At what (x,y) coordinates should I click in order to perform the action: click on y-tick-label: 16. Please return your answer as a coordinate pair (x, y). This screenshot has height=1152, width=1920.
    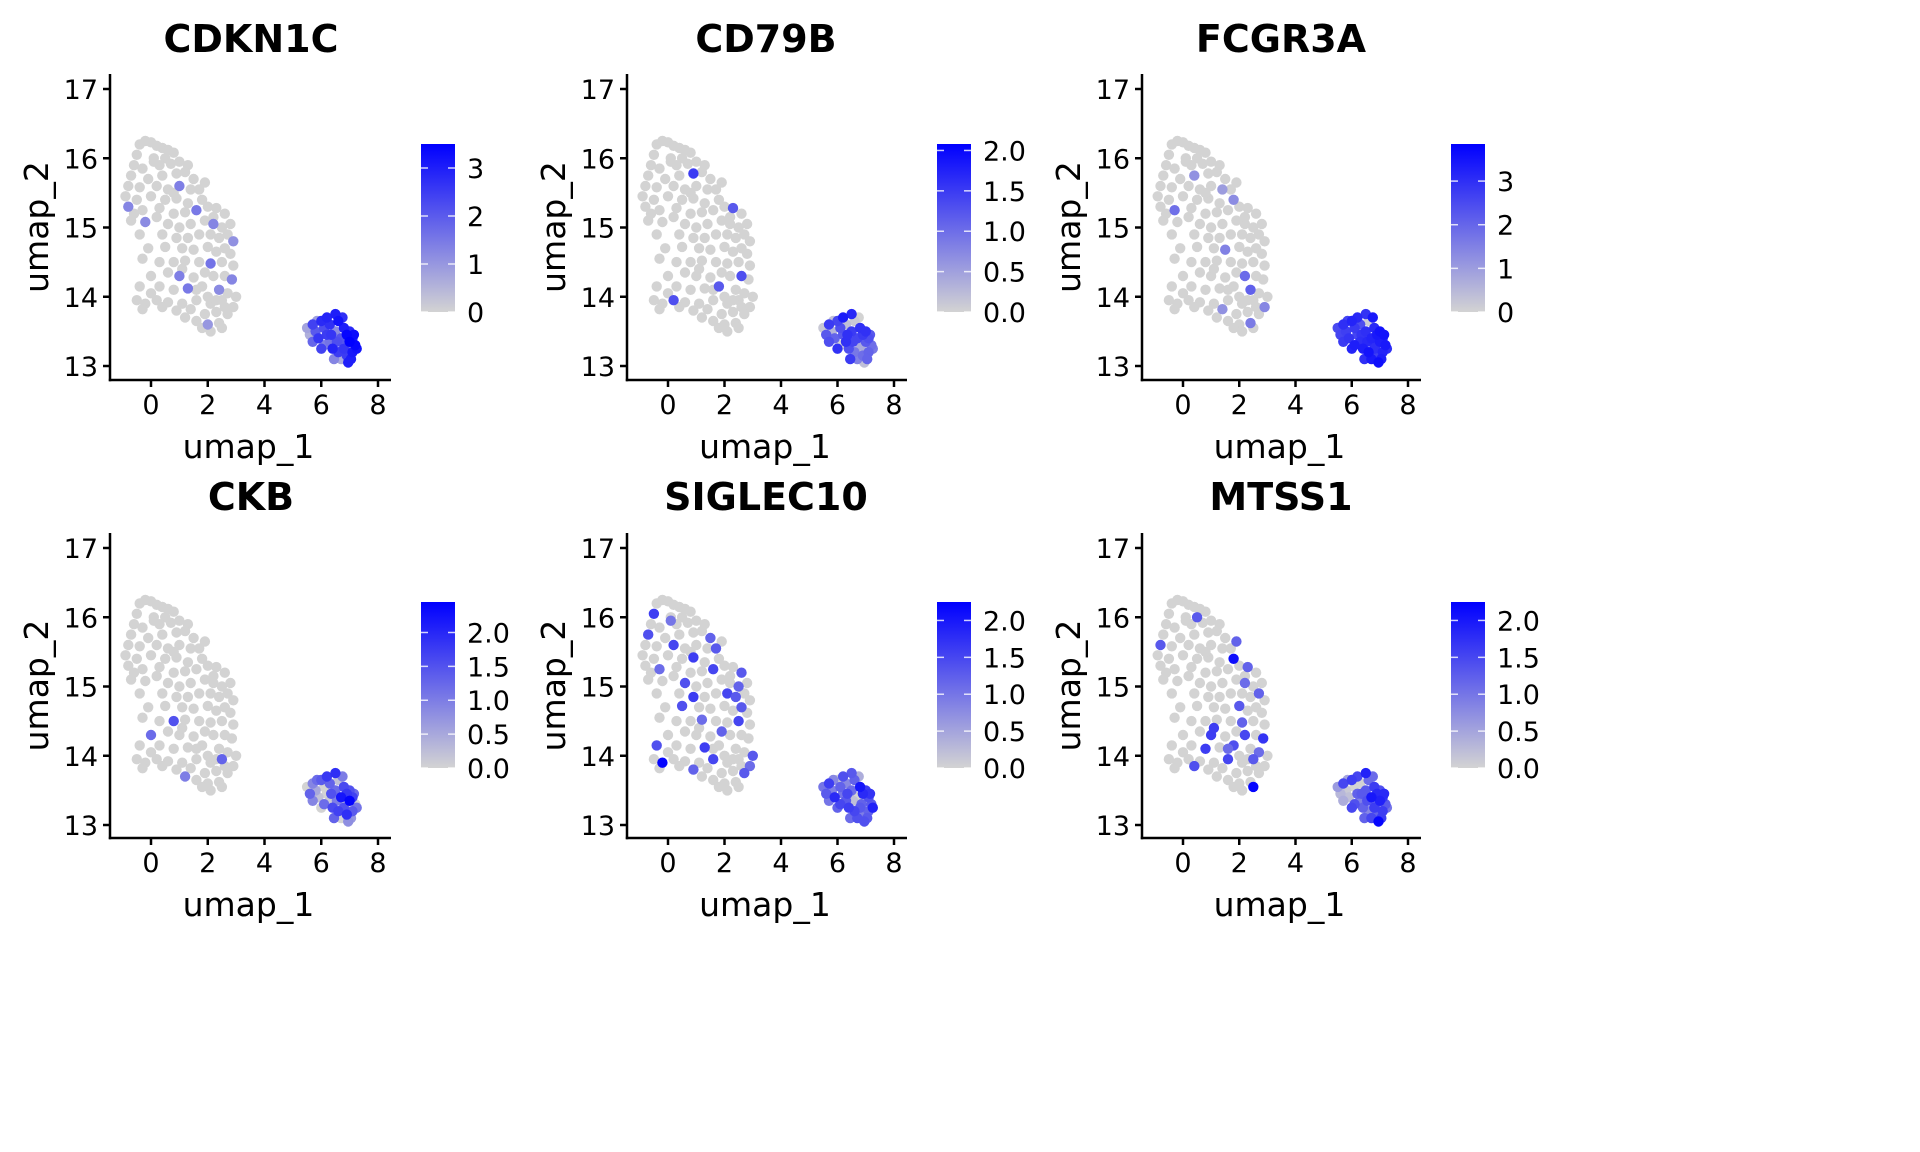
    Looking at the image, I should click on (598, 618).